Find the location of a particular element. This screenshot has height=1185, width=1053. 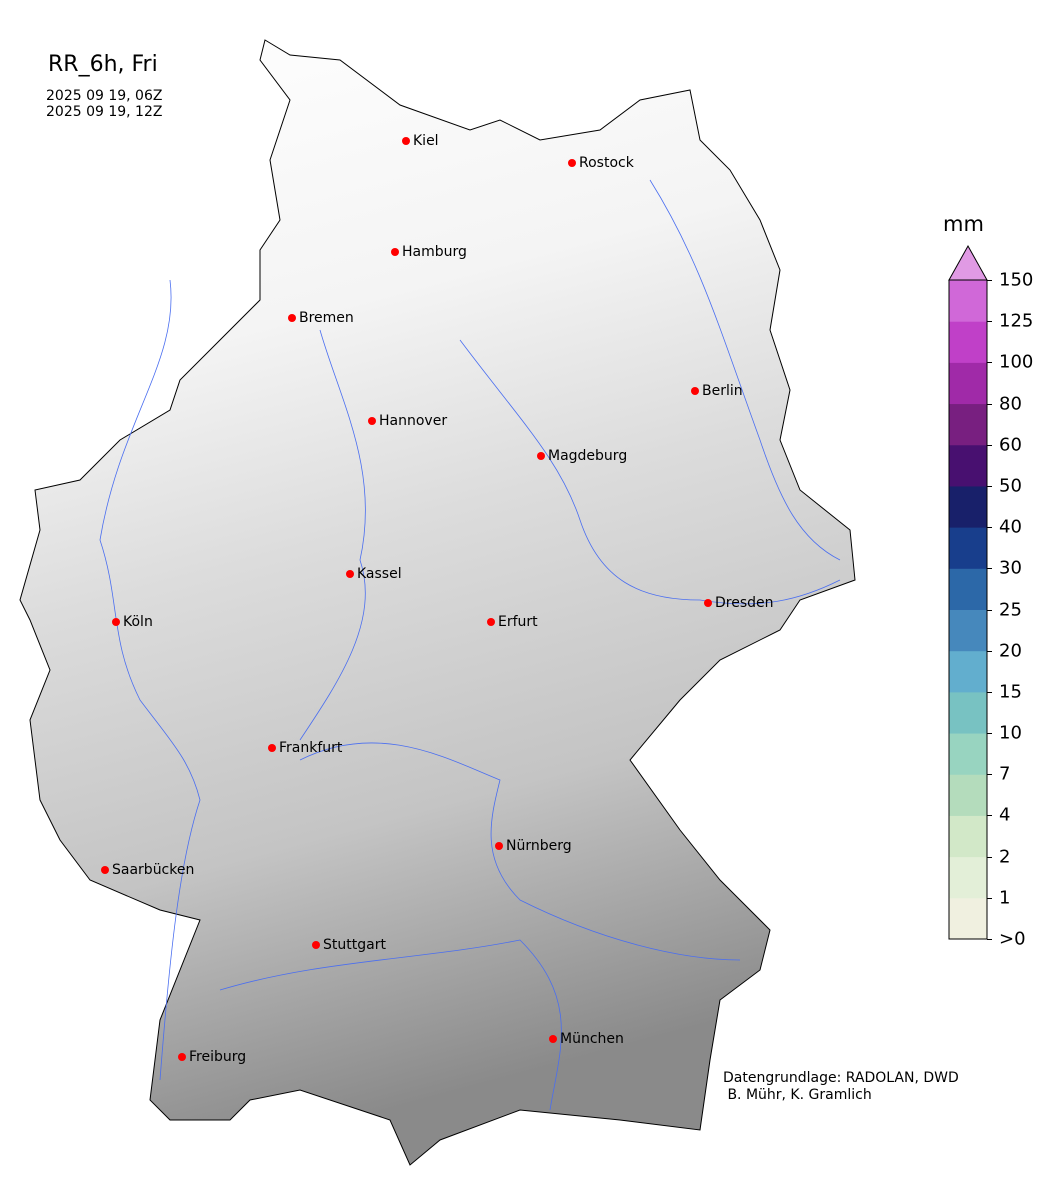

colorbar-tick-label: 25 is located at coordinates (1010, 609).